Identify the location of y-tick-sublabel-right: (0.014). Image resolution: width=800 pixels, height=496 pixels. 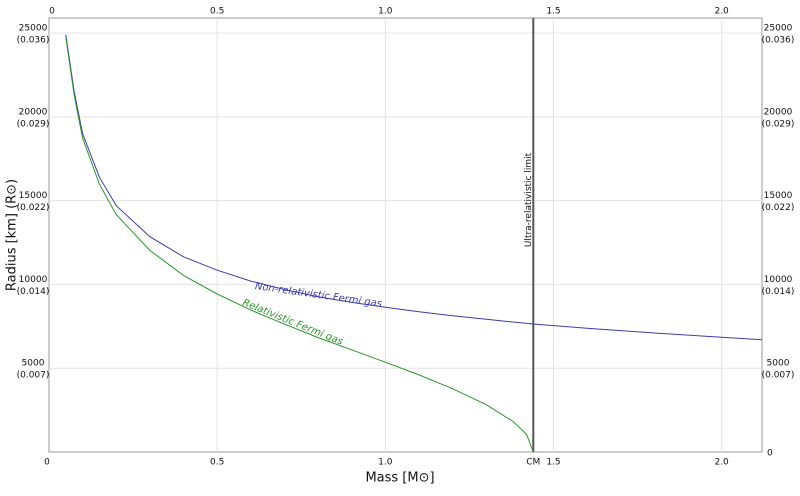
(778, 292).